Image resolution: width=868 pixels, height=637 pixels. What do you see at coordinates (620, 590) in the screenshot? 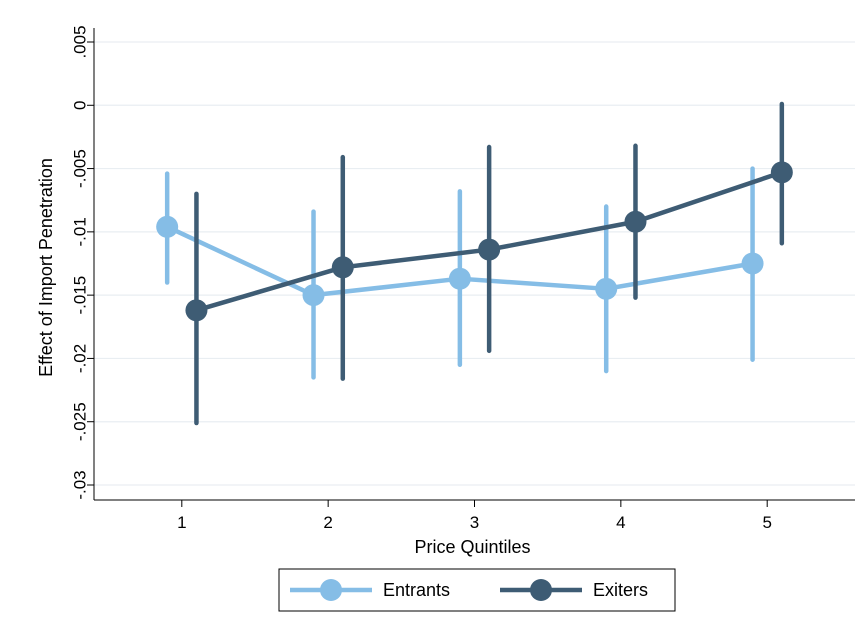
I see `legend-label: Exiters` at bounding box center [620, 590].